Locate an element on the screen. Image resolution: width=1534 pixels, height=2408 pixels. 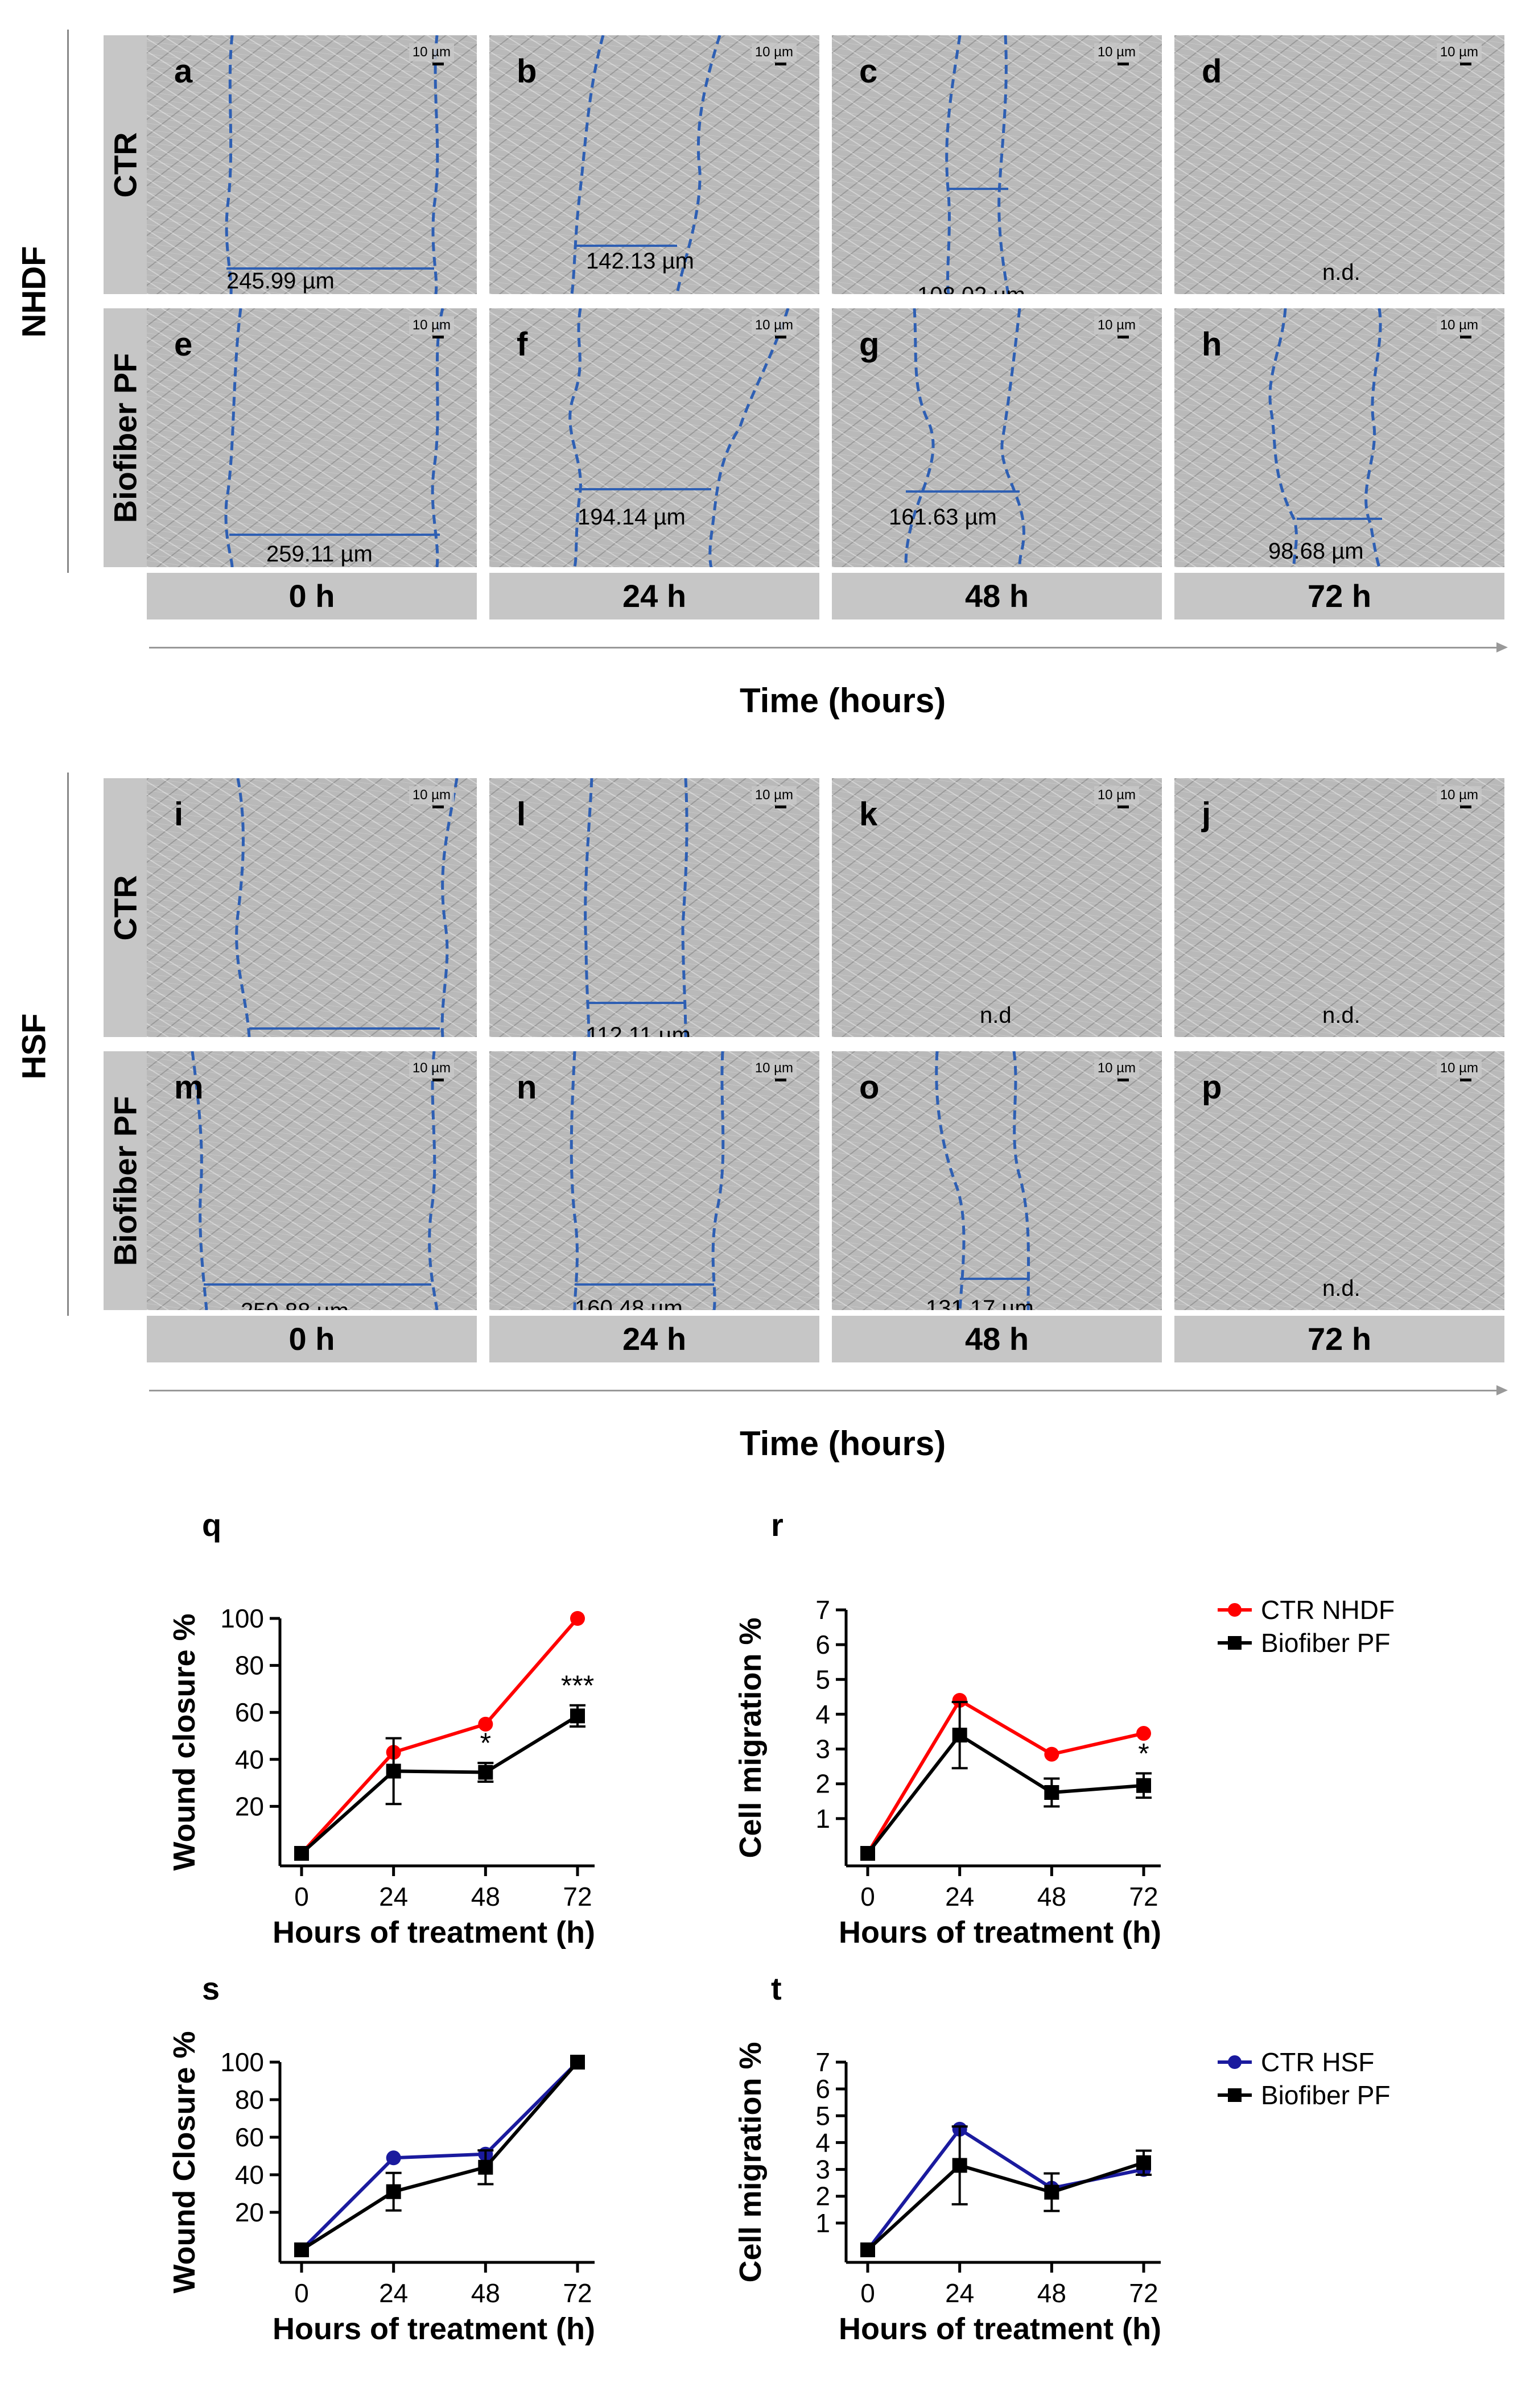
y-tick-label: 3 is located at coordinates (822, 2169).